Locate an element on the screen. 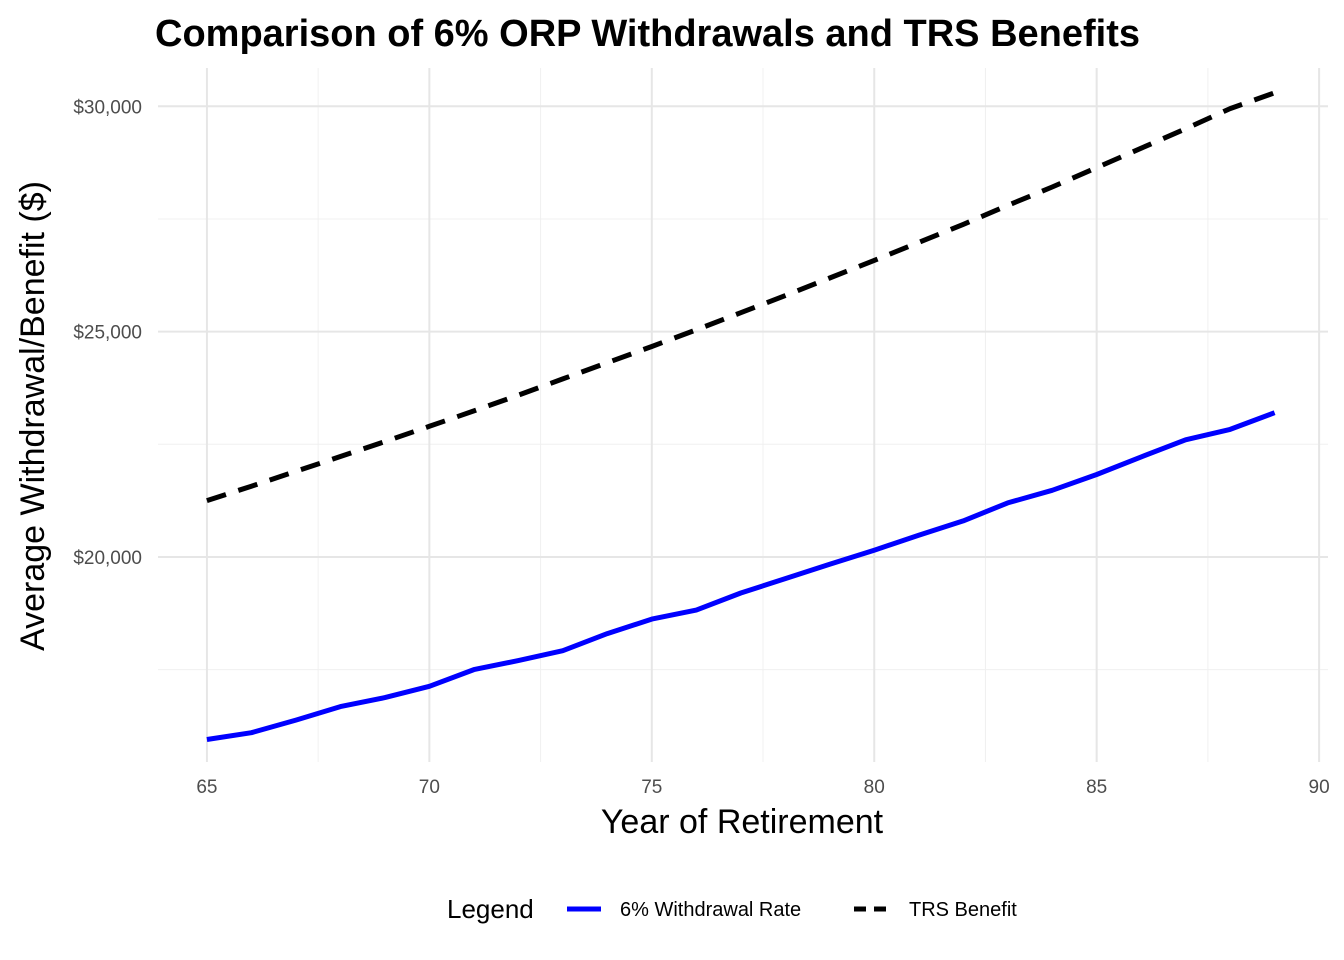 The width and height of the screenshot is (1344, 960). legend: Legend 6% Withdrawal Rate TRS Benefit is located at coordinates (732, 909).